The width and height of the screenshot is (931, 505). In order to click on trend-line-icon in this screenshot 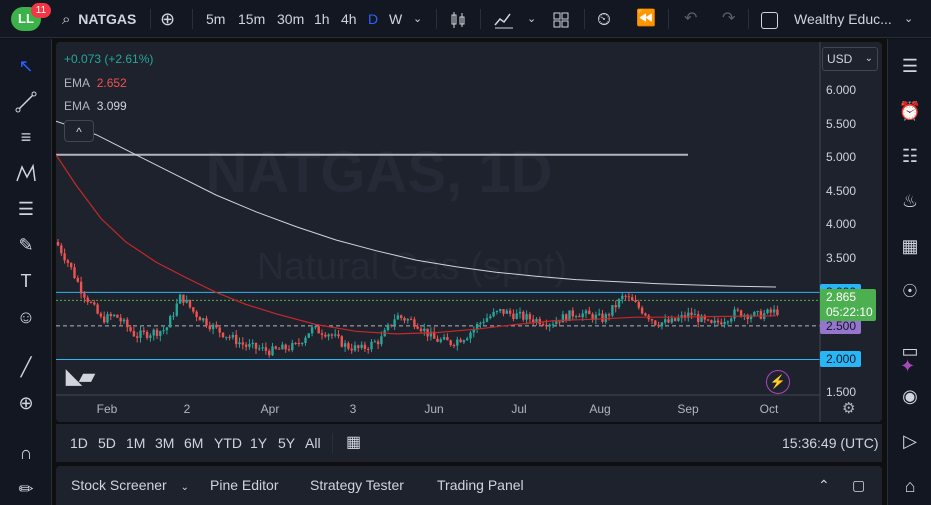, I will do `click(26, 101)`.